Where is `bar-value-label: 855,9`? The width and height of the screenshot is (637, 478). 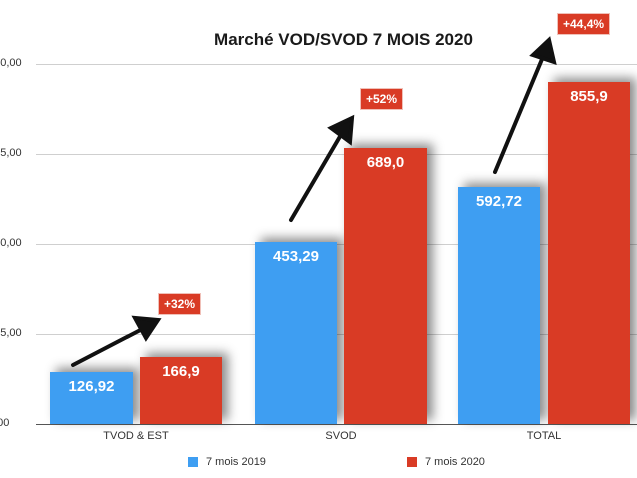 bar-value-label: 855,9 is located at coordinates (589, 96).